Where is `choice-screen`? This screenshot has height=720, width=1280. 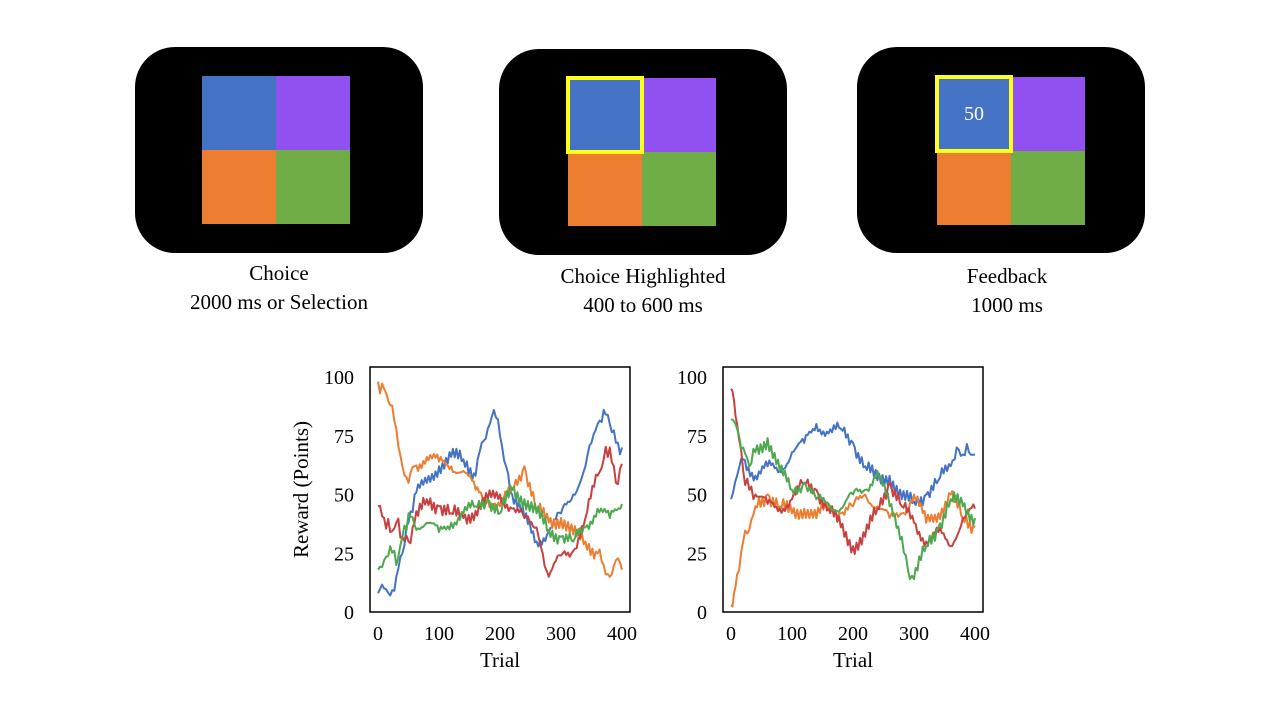 choice-screen is located at coordinates (279, 150).